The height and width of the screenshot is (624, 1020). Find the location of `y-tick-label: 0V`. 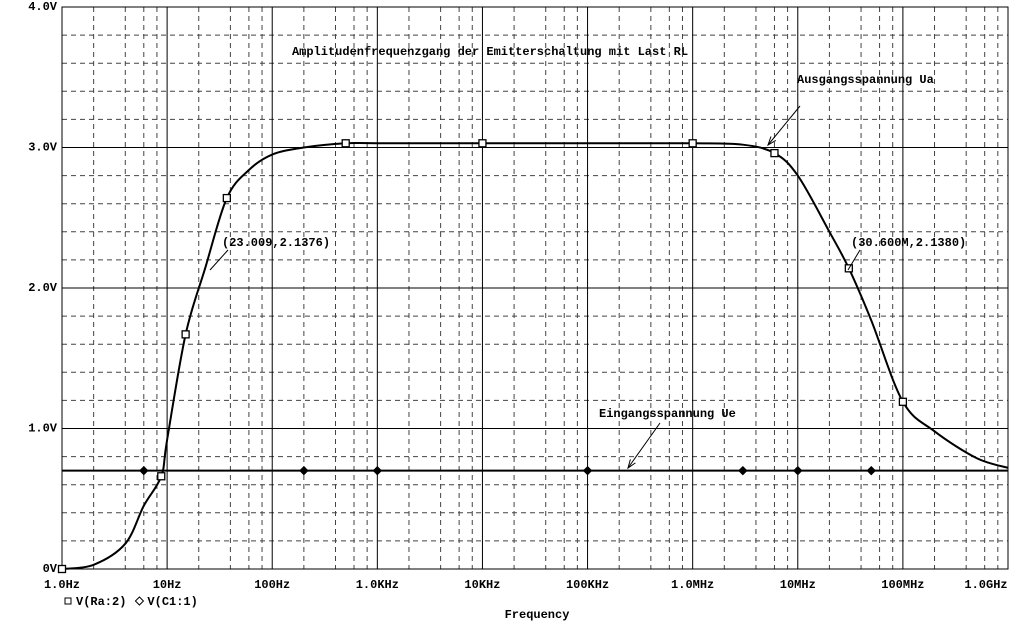

y-tick-label: 0V is located at coordinates (50, 569).